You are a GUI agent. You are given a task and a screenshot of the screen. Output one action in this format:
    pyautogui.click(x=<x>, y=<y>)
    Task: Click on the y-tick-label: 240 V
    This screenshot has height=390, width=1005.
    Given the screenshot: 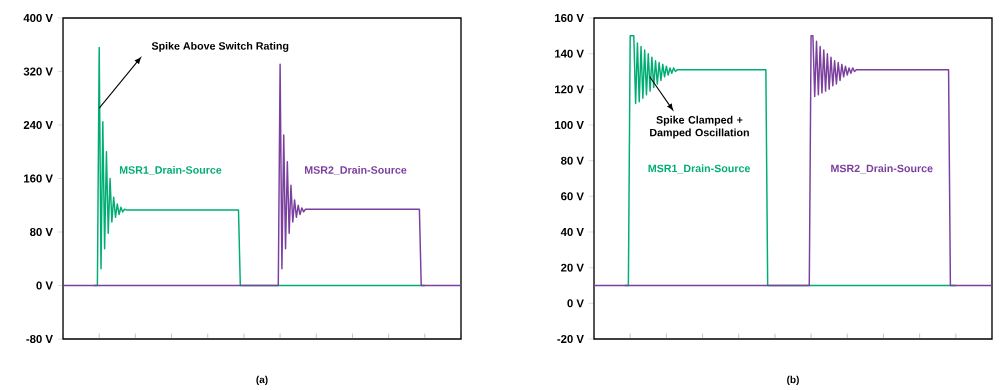 What is the action you would take?
    pyautogui.click(x=38, y=125)
    